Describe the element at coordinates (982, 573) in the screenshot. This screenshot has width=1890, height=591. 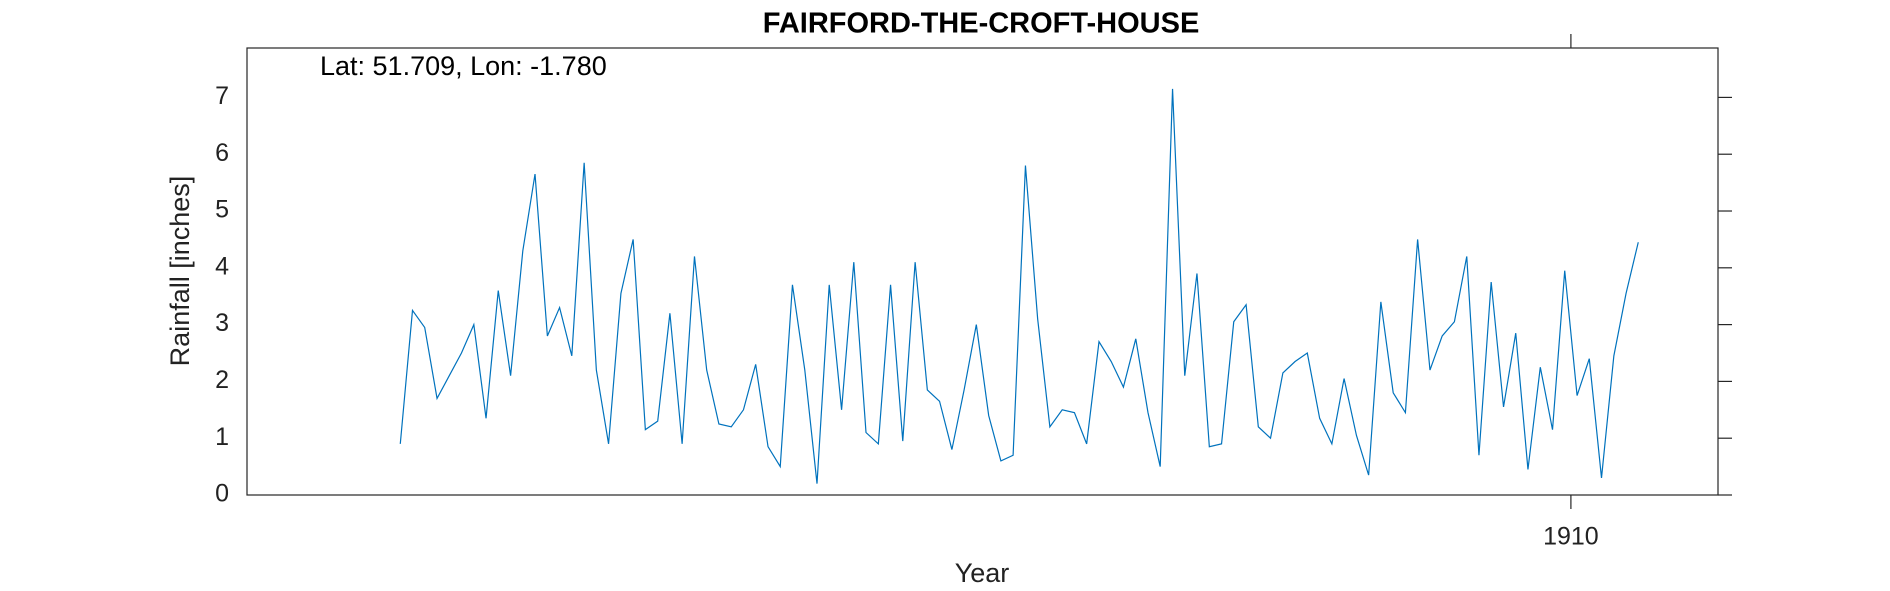
I see `x-axis-label: Year` at that location.